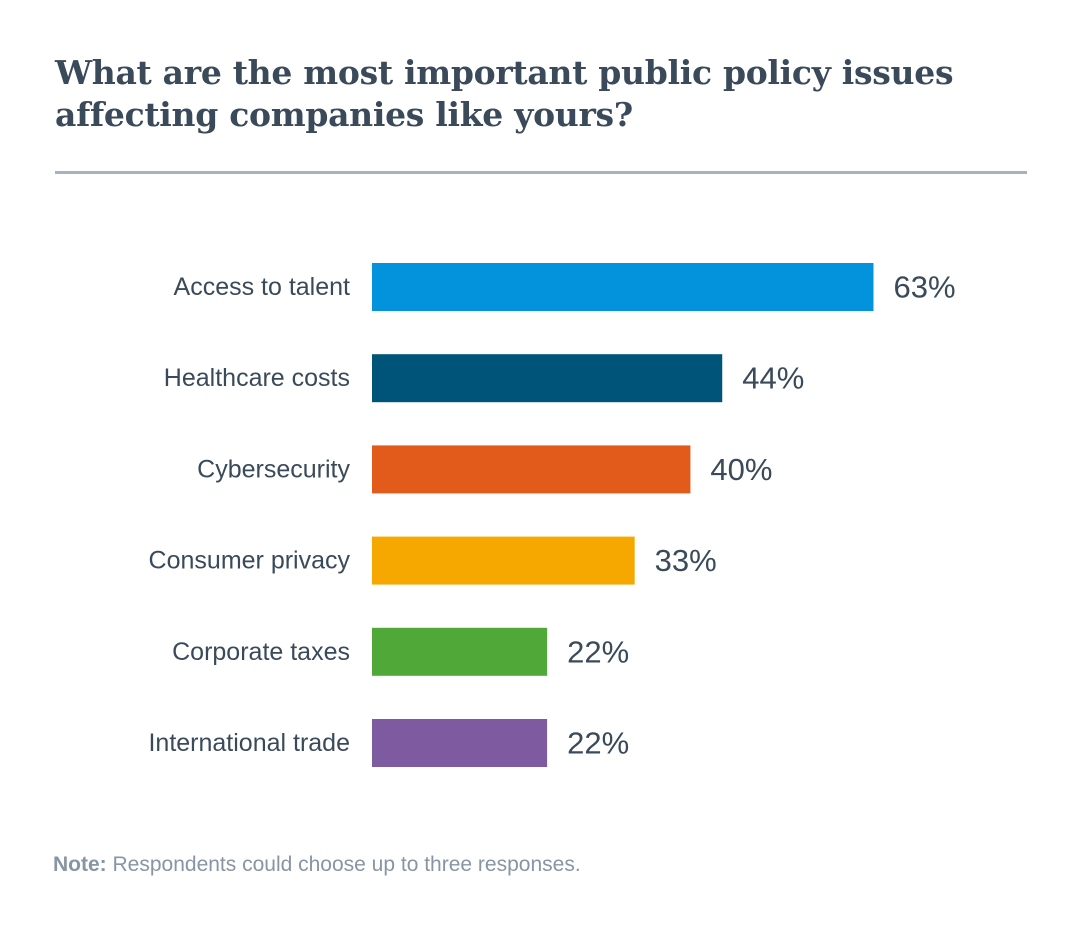 The image size is (1080, 926). Describe the element at coordinates (249, 743) in the screenshot. I see `category-label-international-trade: International trade` at that location.